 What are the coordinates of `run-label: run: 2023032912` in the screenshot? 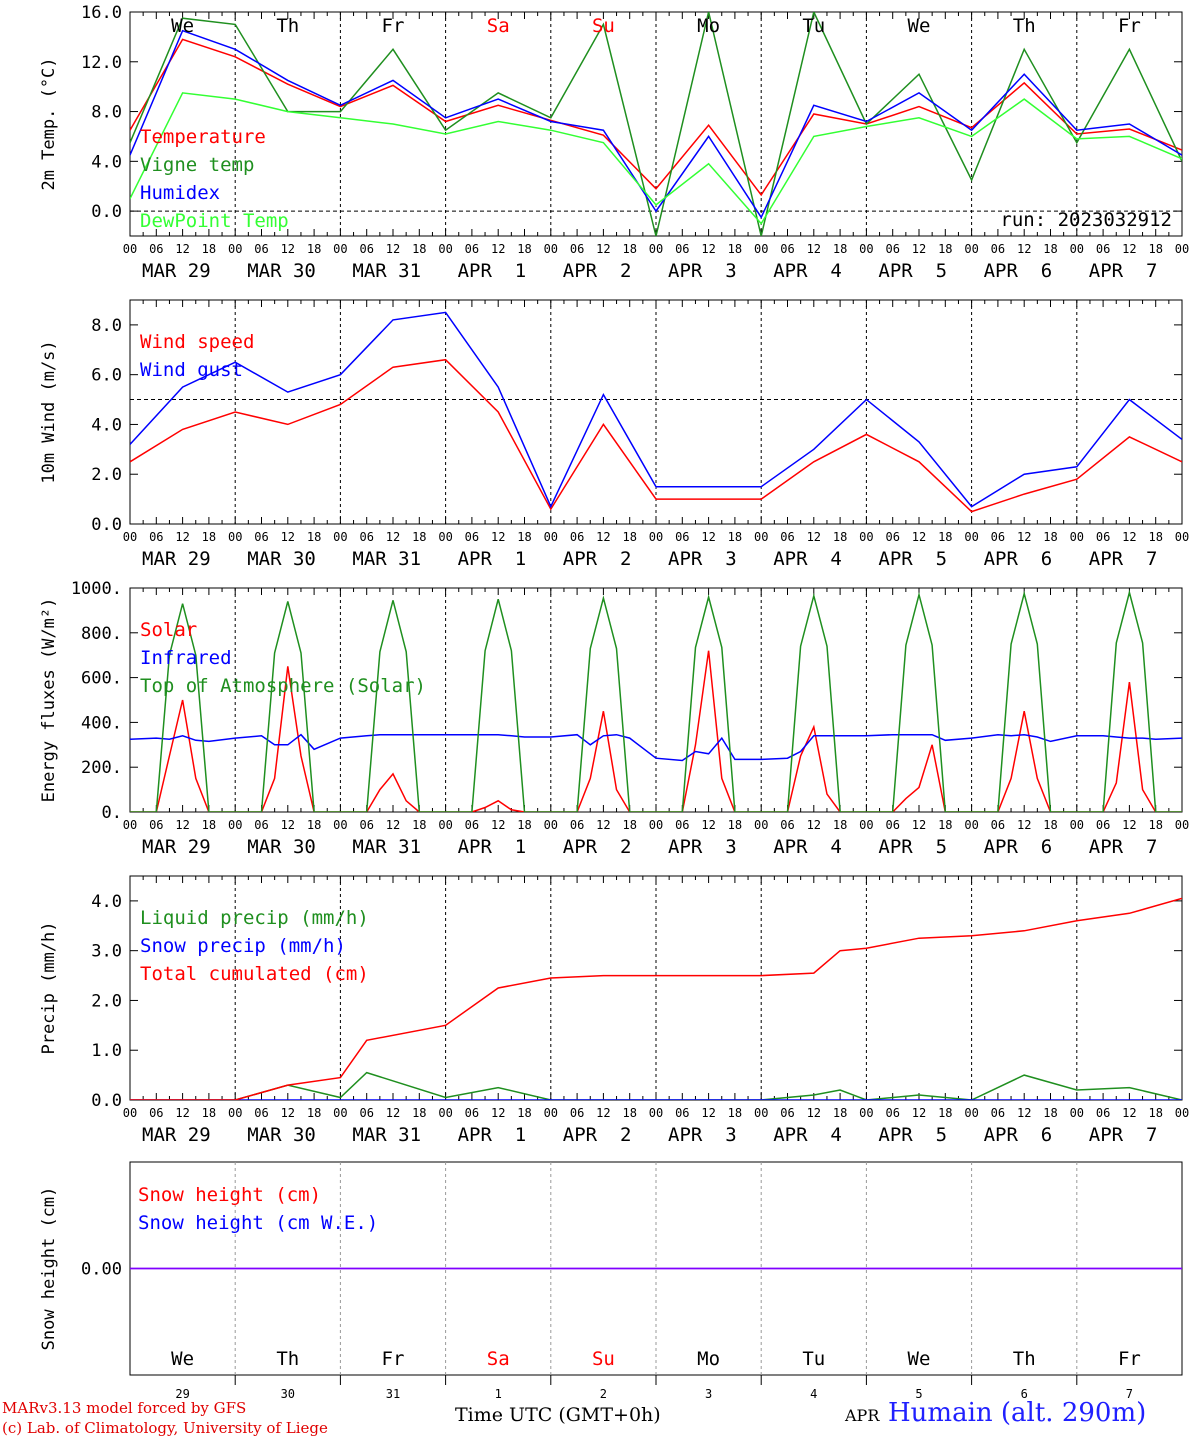 It's located at (1086, 220).